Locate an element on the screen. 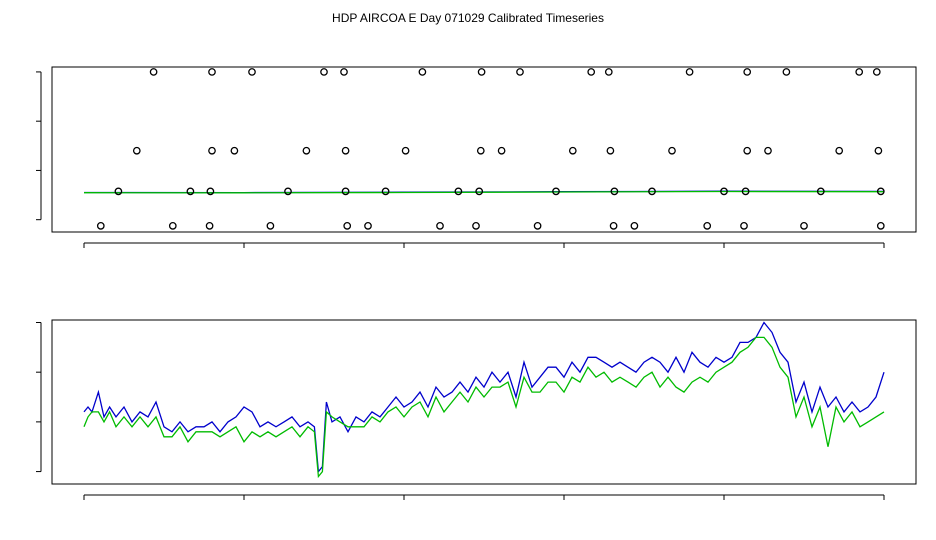 This screenshot has height=540, width=936. series-line-ambient-co2-green- is located at coordinates (484, 192).